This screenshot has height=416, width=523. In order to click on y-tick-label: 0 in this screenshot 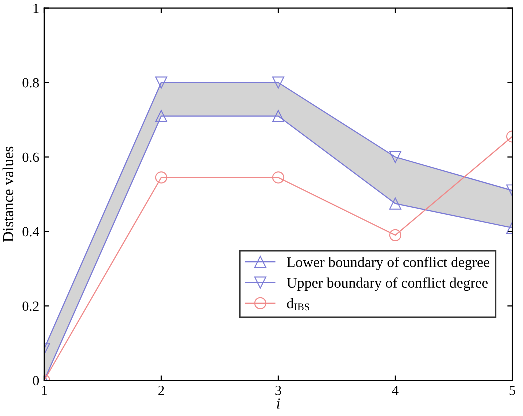, I will do `click(36, 381)`.